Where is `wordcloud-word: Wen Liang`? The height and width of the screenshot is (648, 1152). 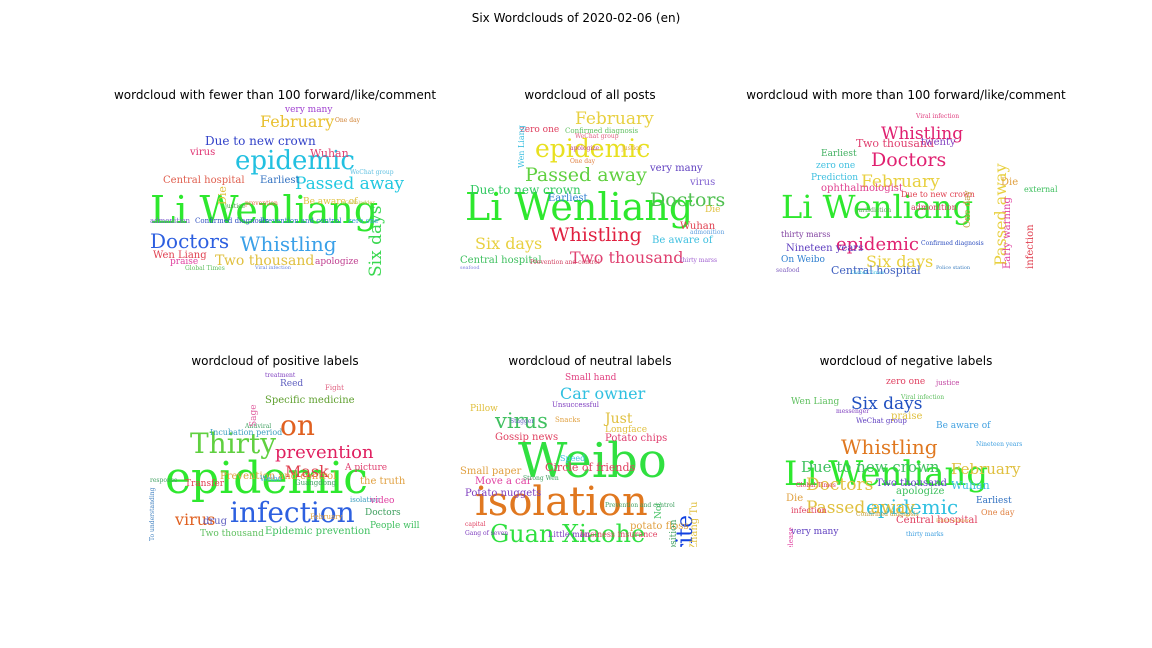 wordcloud-word: Wen Liang is located at coordinates (815, 402).